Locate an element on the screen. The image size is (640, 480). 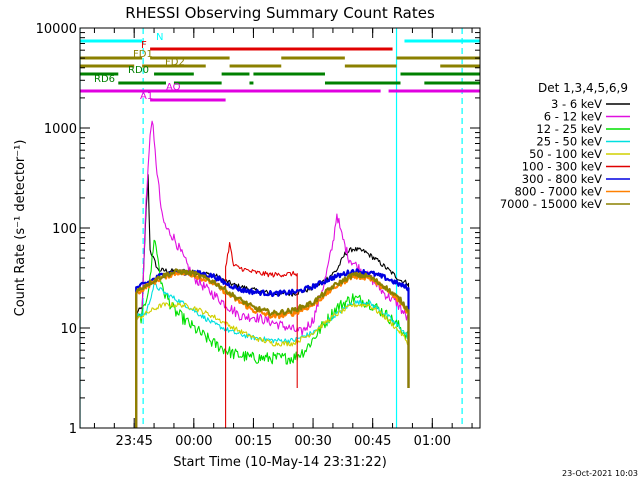
legend-label: 6 - 12 keV is located at coordinates (573, 117).